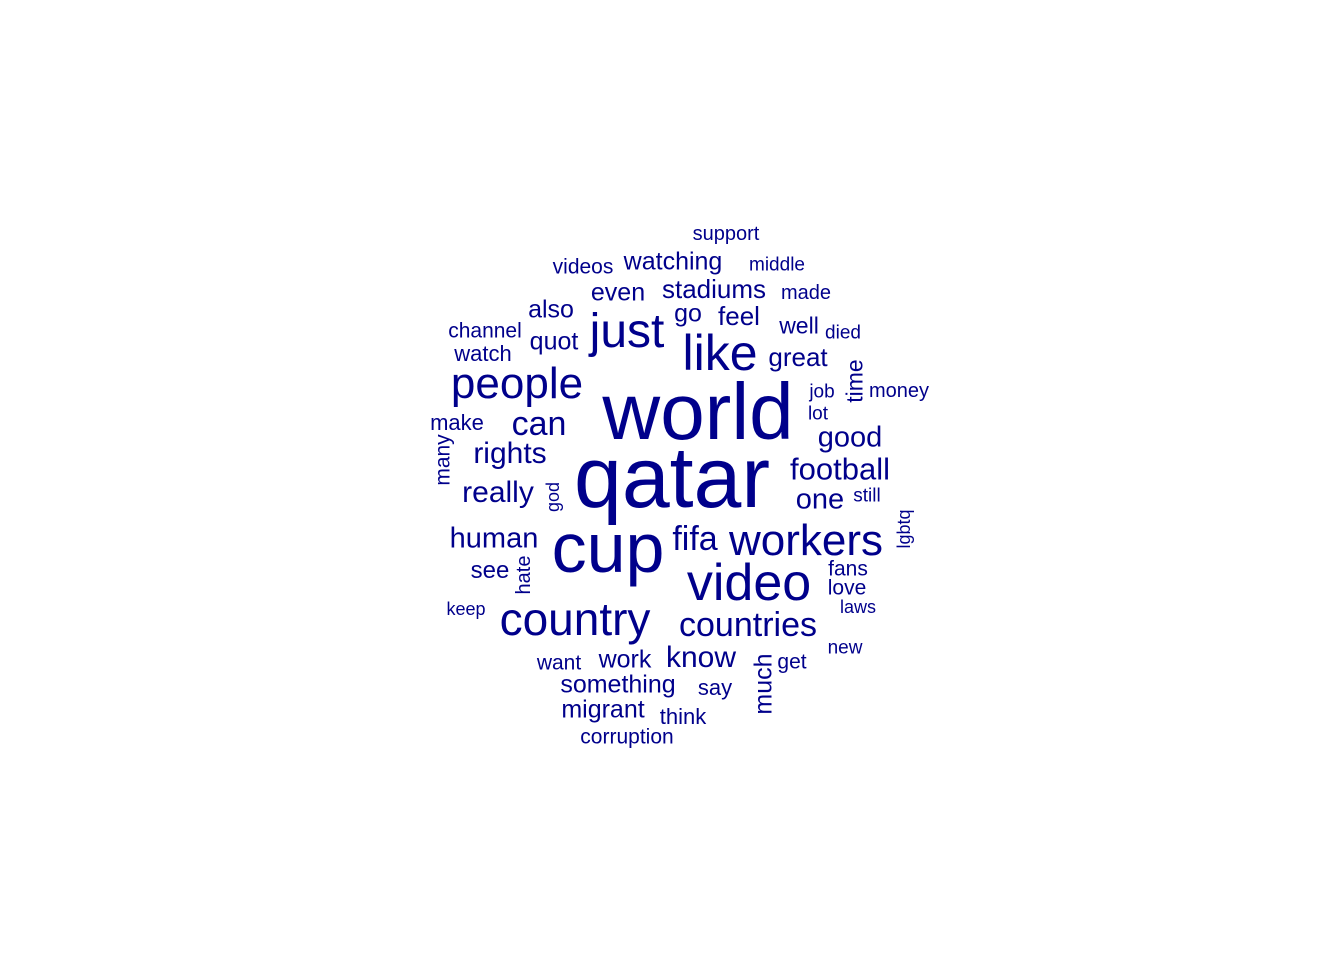 This screenshot has height=960, width=1344. What do you see at coordinates (858, 607) in the screenshot?
I see `word-laws: laws` at bounding box center [858, 607].